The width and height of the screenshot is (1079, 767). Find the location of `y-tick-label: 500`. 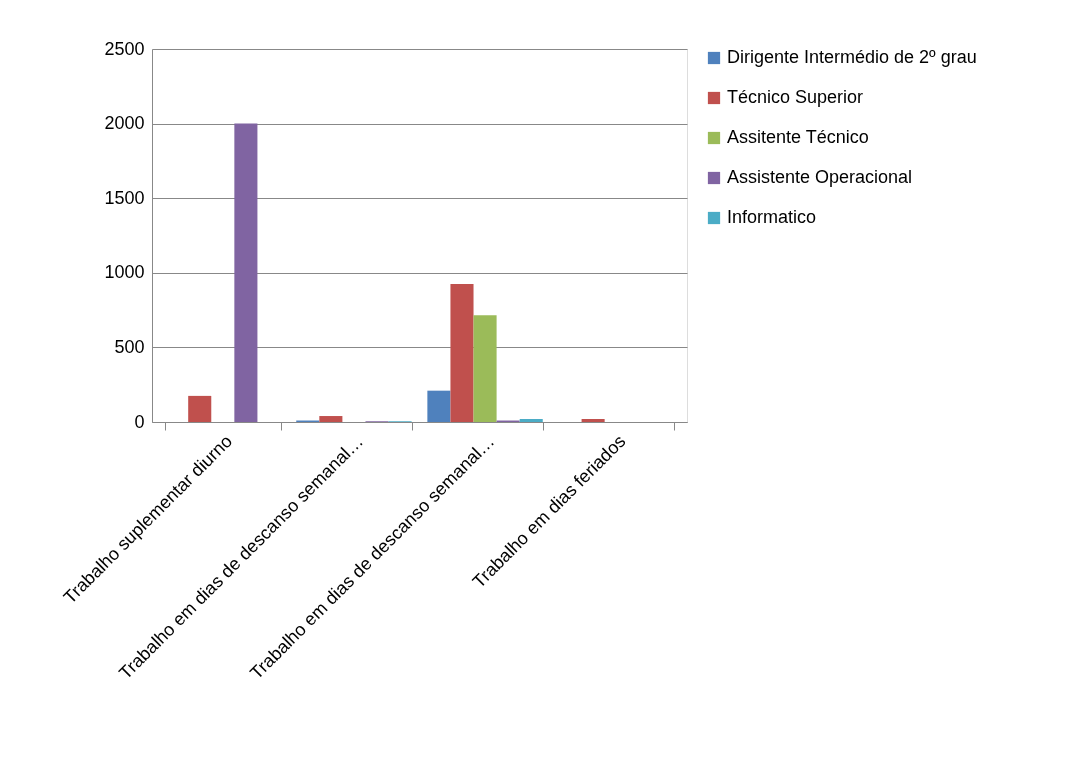

y-tick-label: 500 is located at coordinates (129, 346).